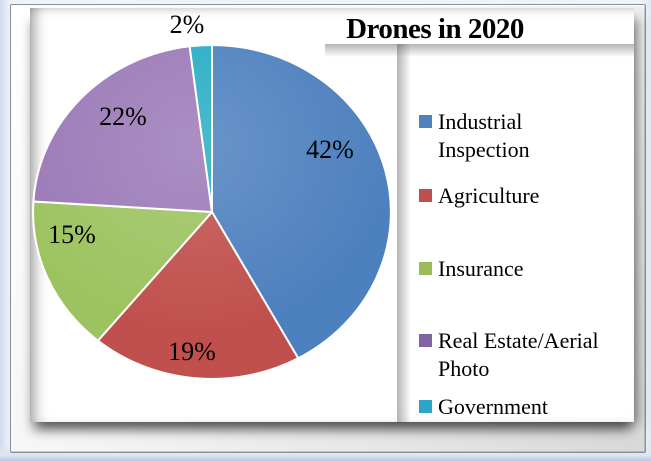  Describe the element at coordinates (330, 149) in the screenshot. I see `pie-label: 42%` at that location.